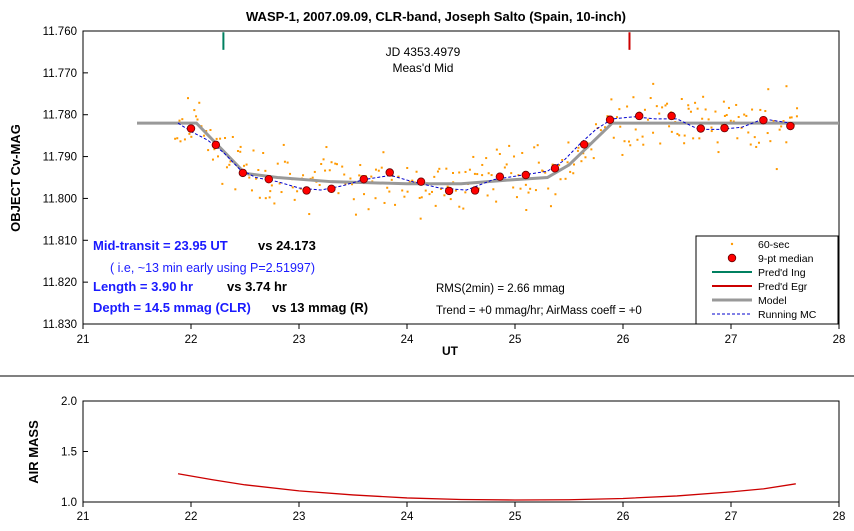 This screenshot has height=531, width=854. I want to click on y-tick-label: 11.800, so click(60, 199).